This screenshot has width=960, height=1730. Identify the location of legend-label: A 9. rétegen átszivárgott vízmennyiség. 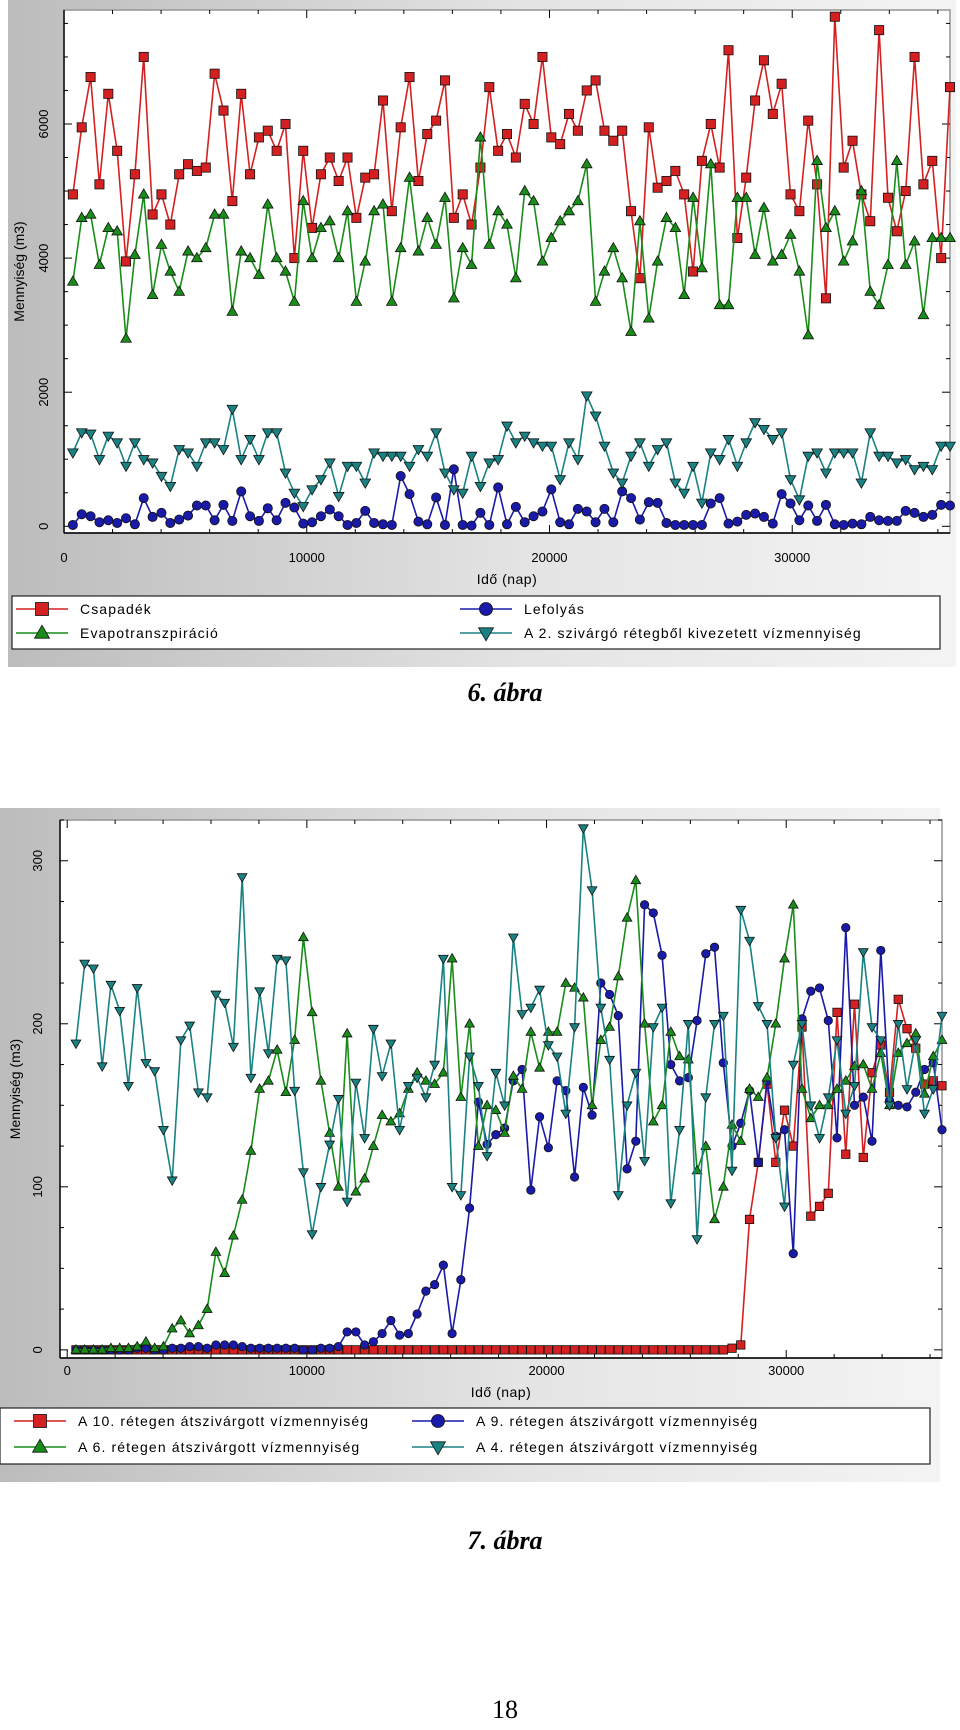
(617, 1421).